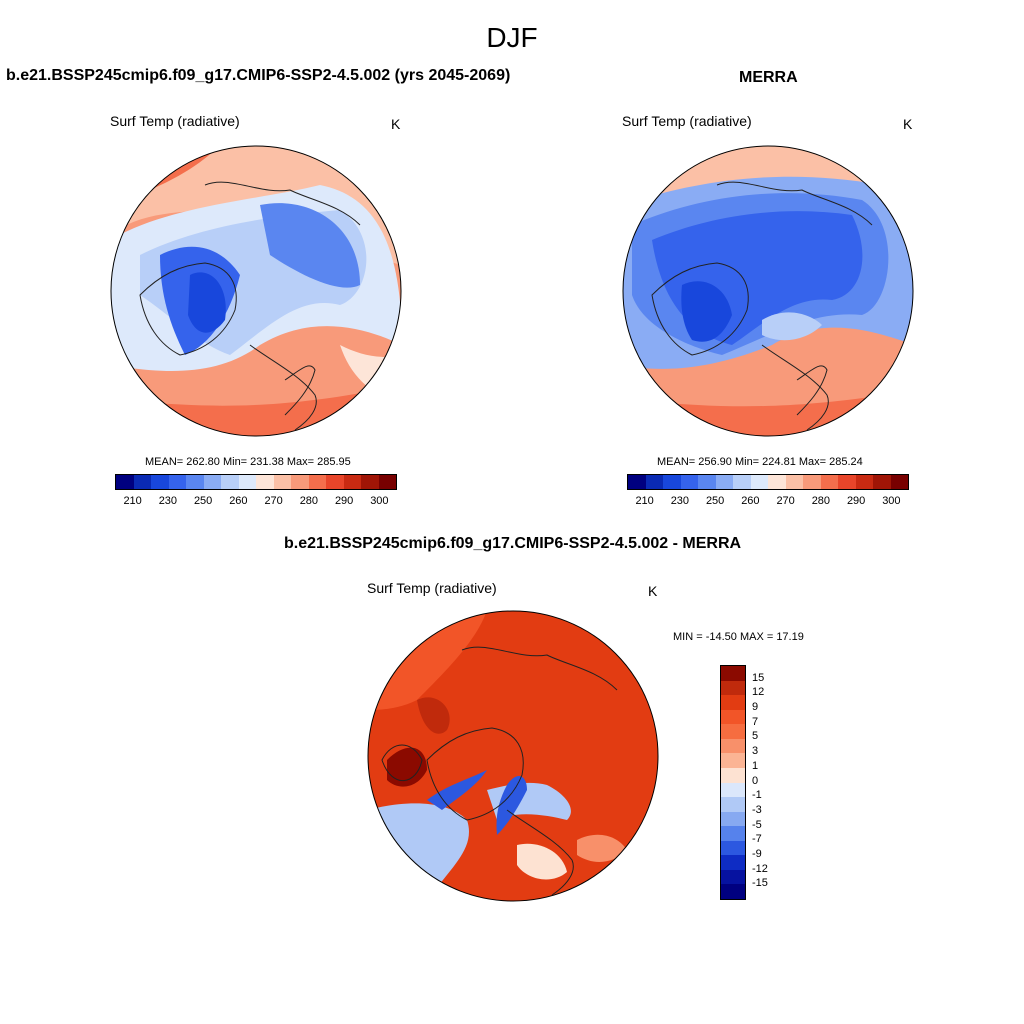 This screenshot has width=1024, height=1024. What do you see at coordinates (513, 756) in the screenshot?
I see `diff-polar-map` at bounding box center [513, 756].